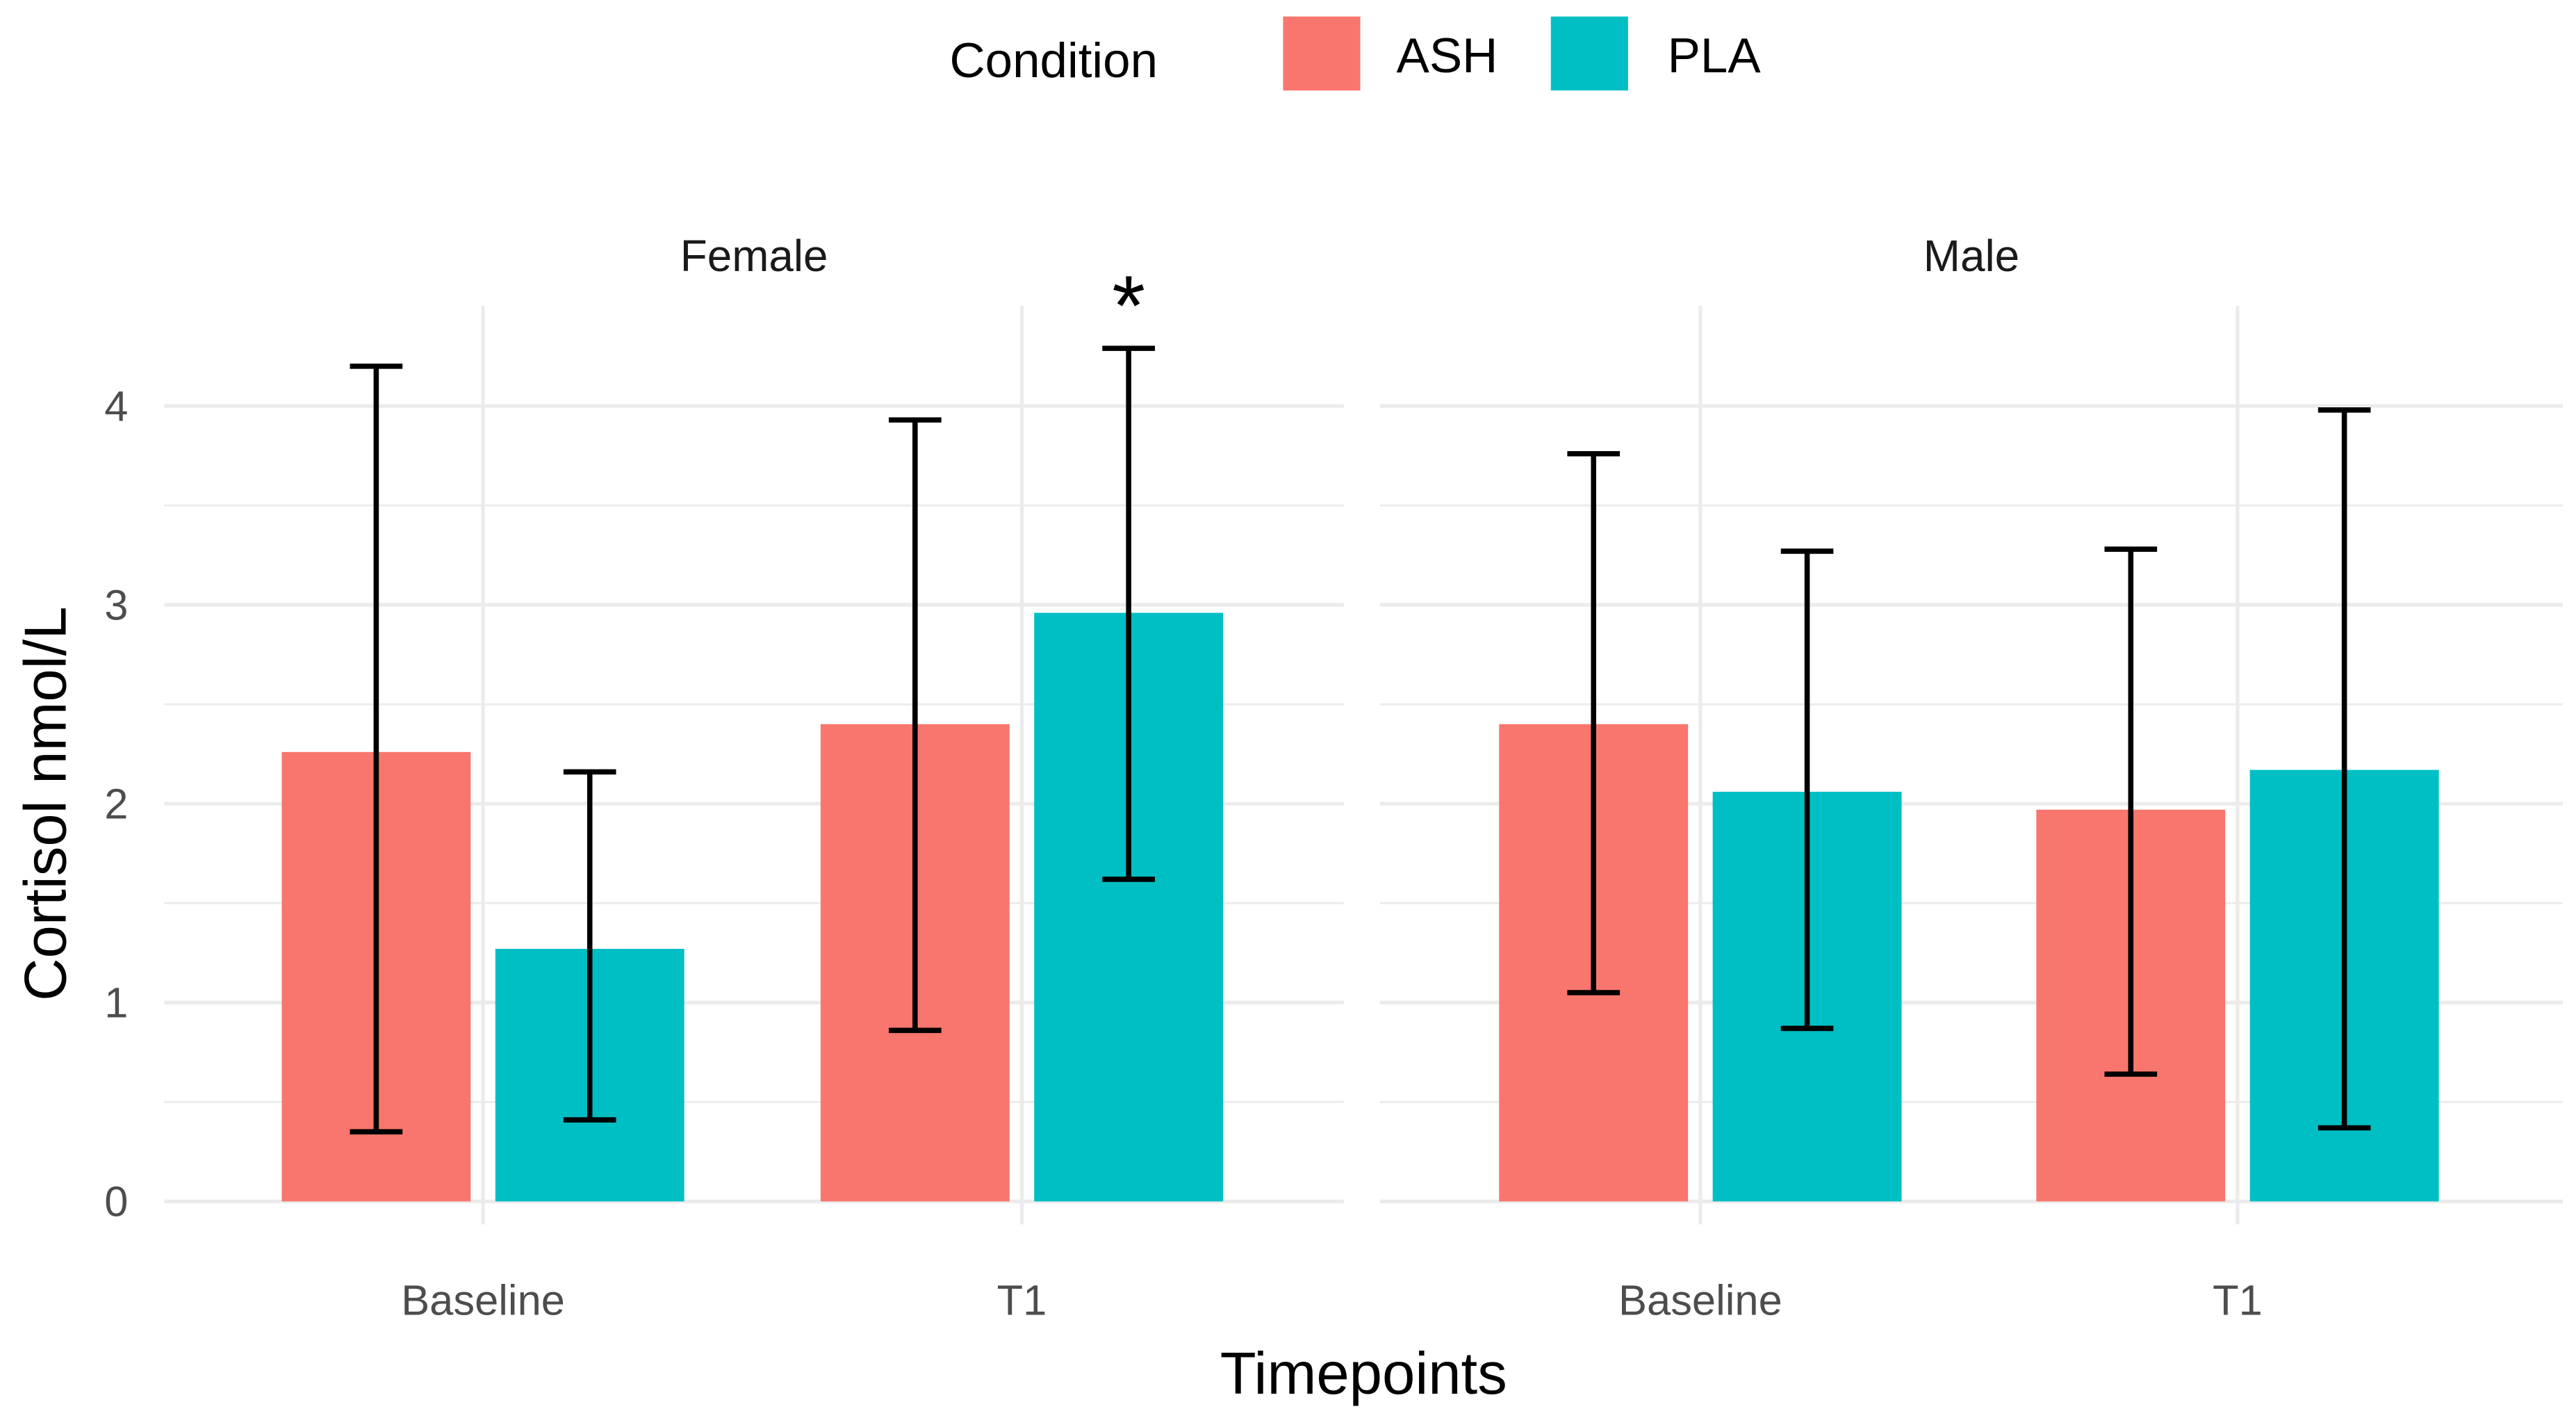  I want to click on legend: Condition ASH PLA, so click(1355, 53).